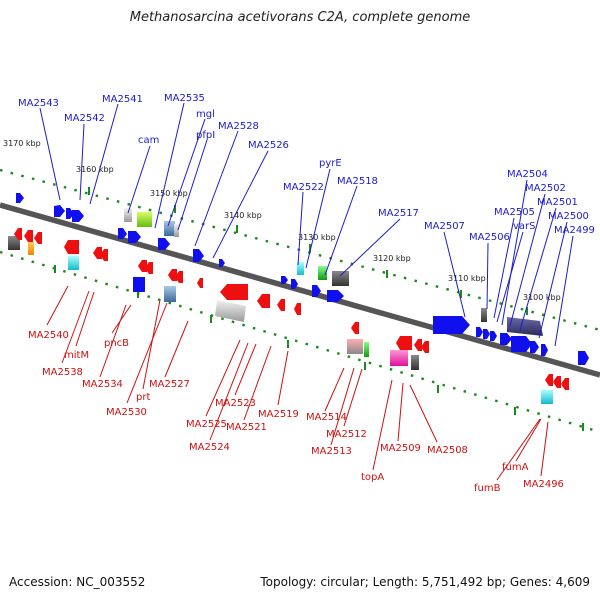 This screenshot has height=600, width=600. What do you see at coordinates (139, 284) in the screenshot?
I see `gene-box-blue` at bounding box center [139, 284].